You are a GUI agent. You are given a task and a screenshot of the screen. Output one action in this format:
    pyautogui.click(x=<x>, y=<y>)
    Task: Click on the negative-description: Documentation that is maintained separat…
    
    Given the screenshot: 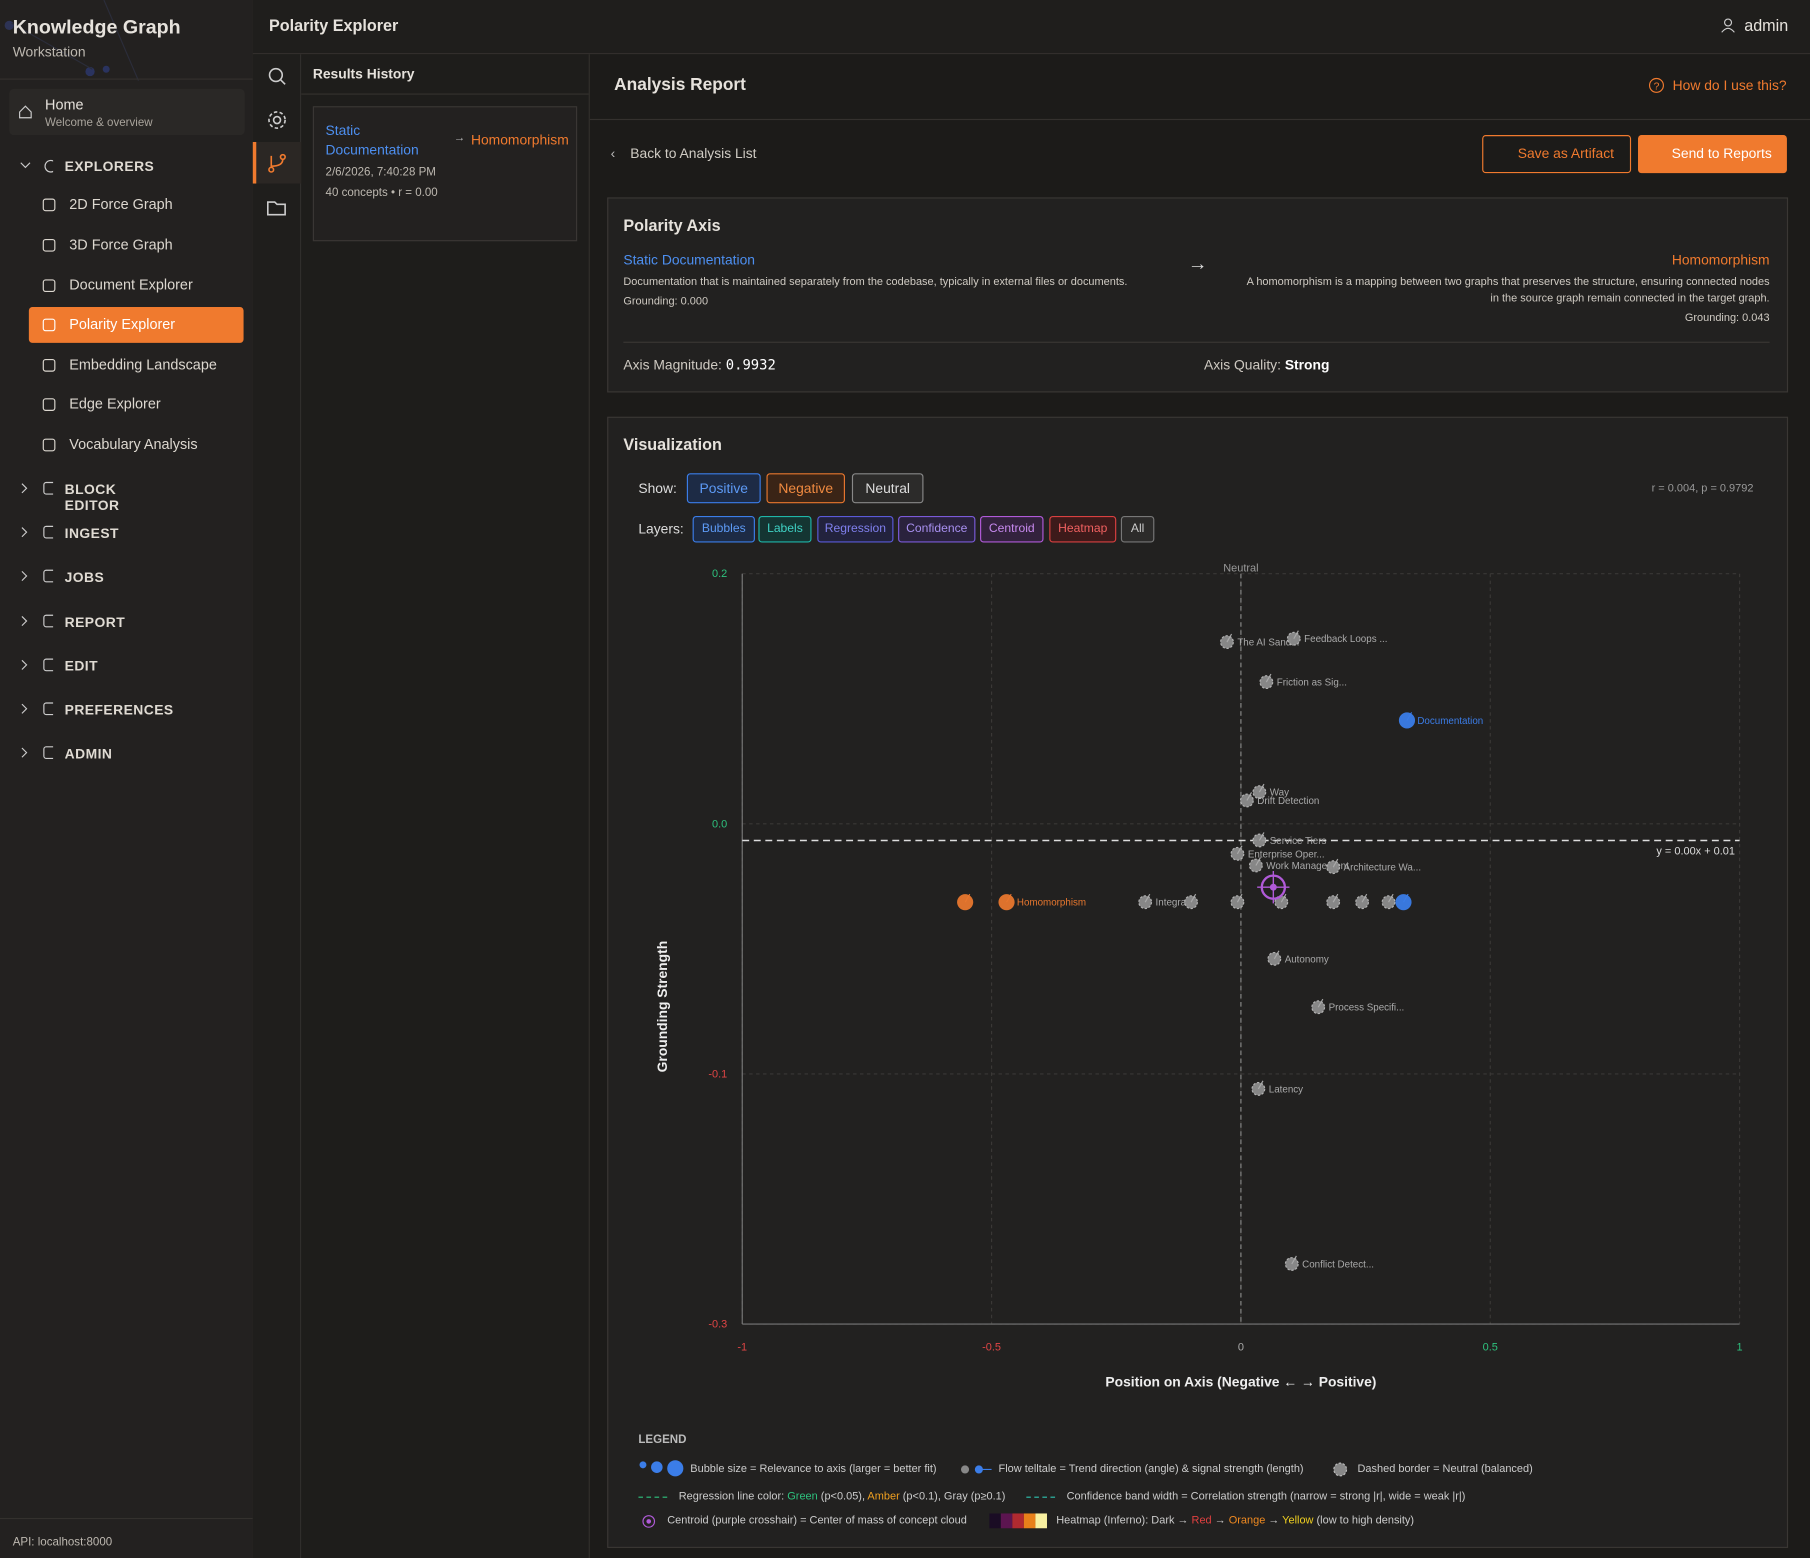 What is the action you would take?
    pyautogui.click(x=875, y=282)
    